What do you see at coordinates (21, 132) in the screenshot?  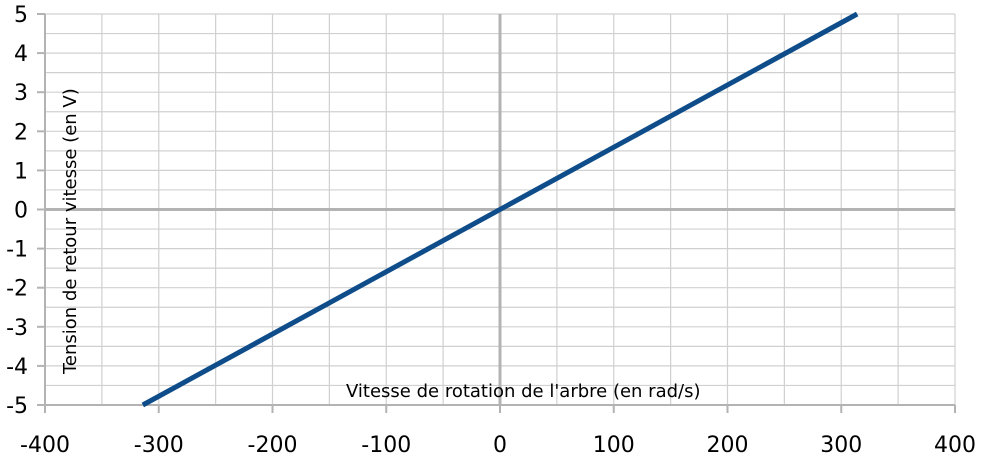 I see `y-tick-label: 2` at bounding box center [21, 132].